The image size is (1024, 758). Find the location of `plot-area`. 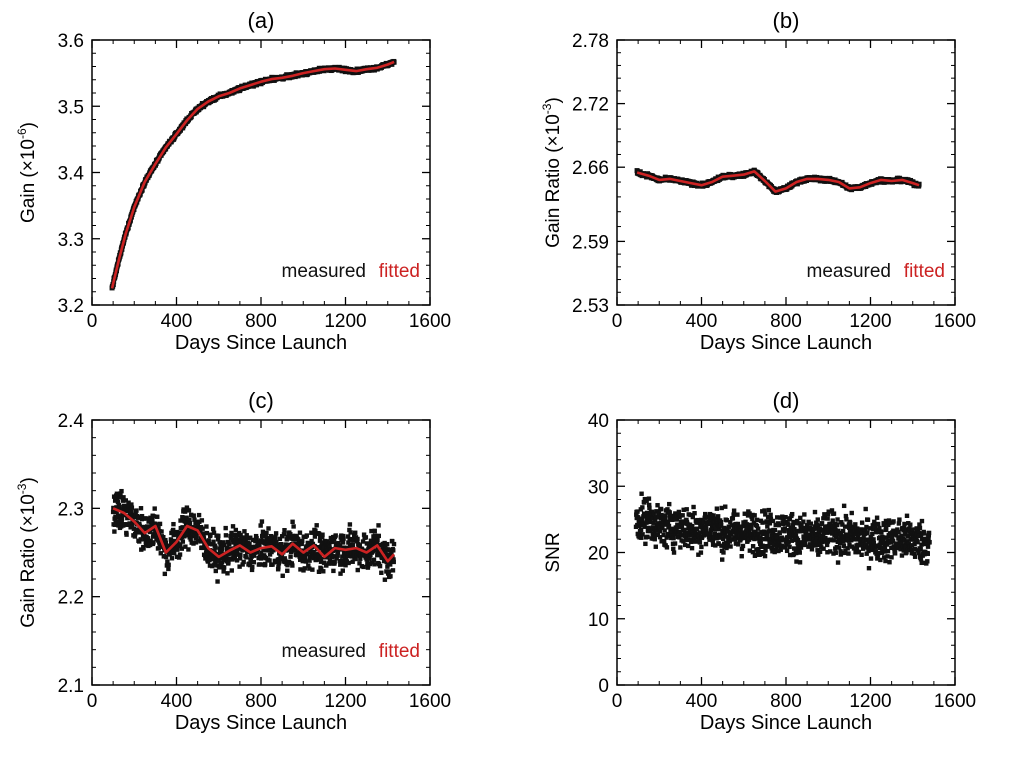

plot-area is located at coordinates (778, 181).